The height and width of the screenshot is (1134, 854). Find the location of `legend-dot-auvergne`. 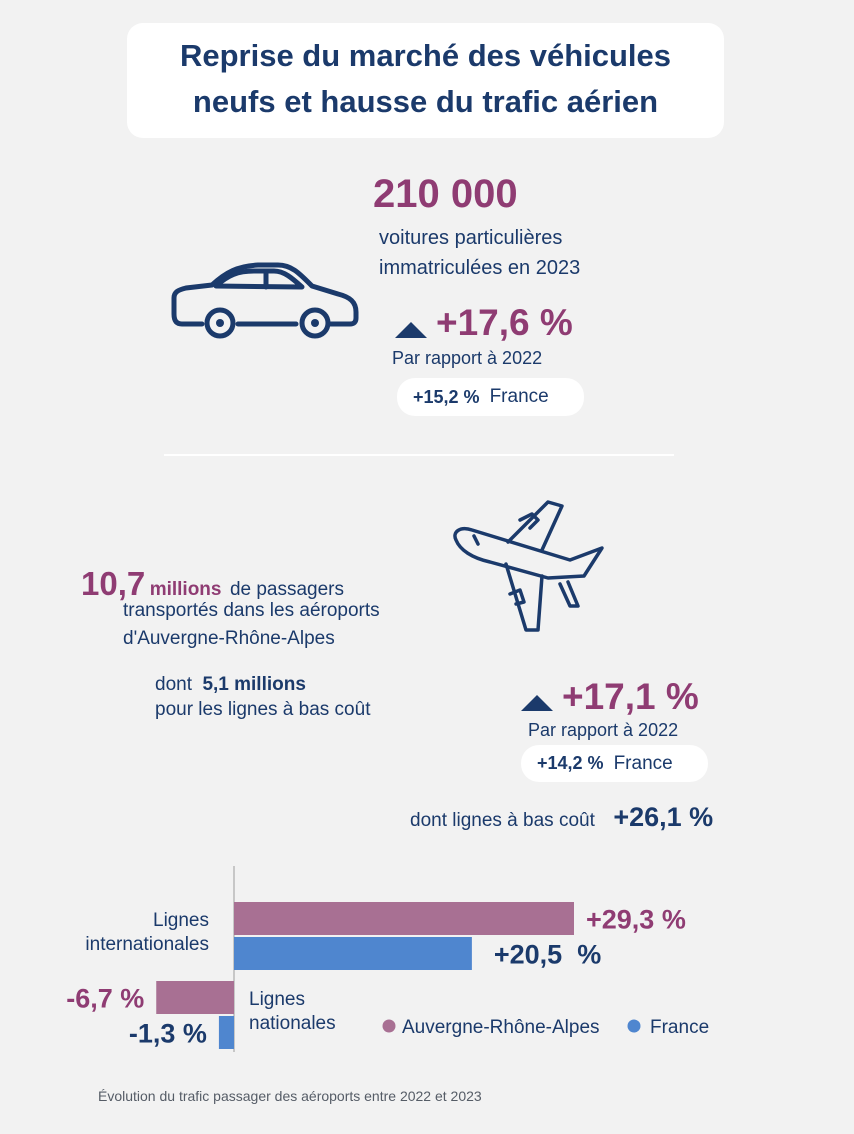

legend-dot-auvergne is located at coordinates (389, 1026).